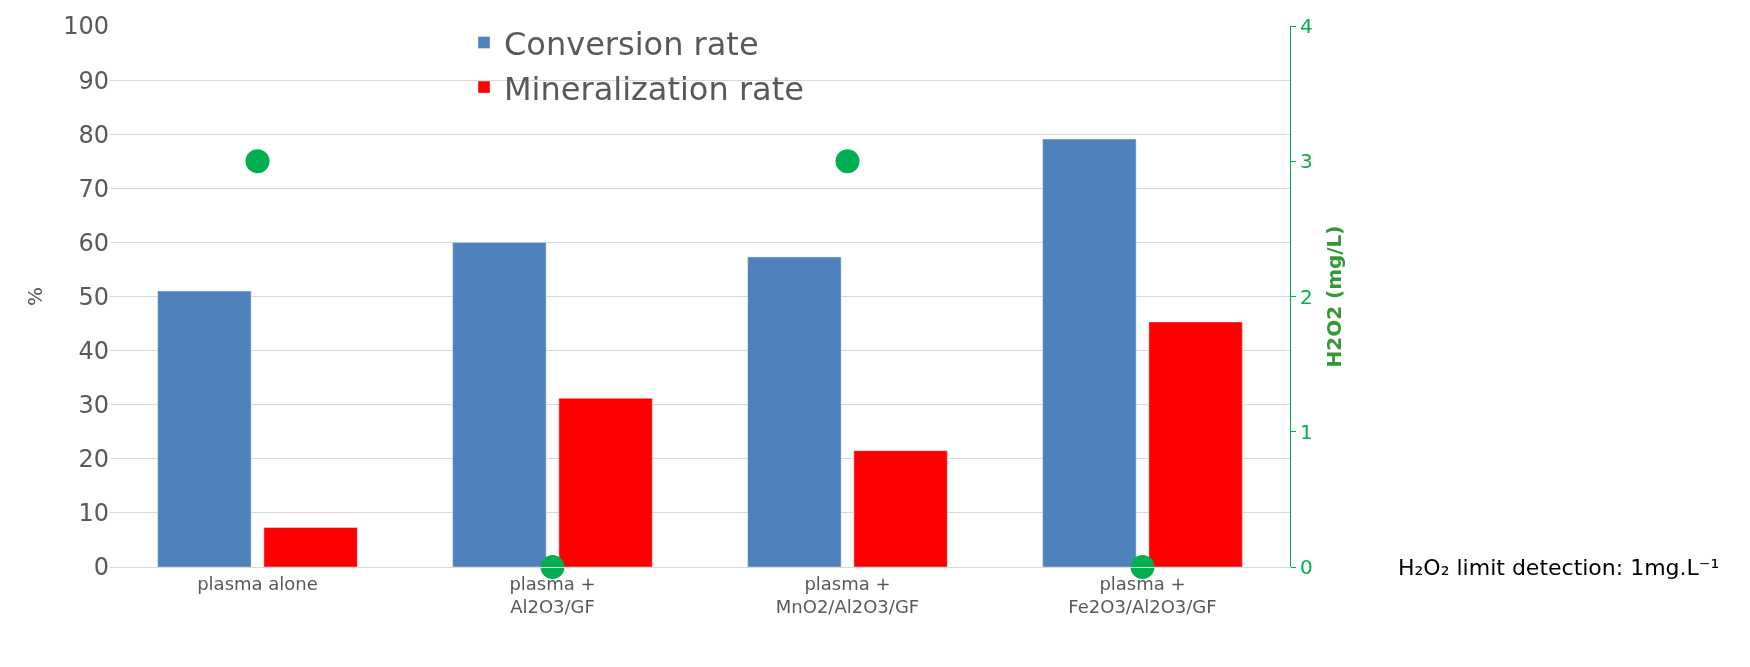 The image size is (1750, 667). Describe the element at coordinates (86, 26) in the screenshot. I see `y-tick-label: 100` at that location.